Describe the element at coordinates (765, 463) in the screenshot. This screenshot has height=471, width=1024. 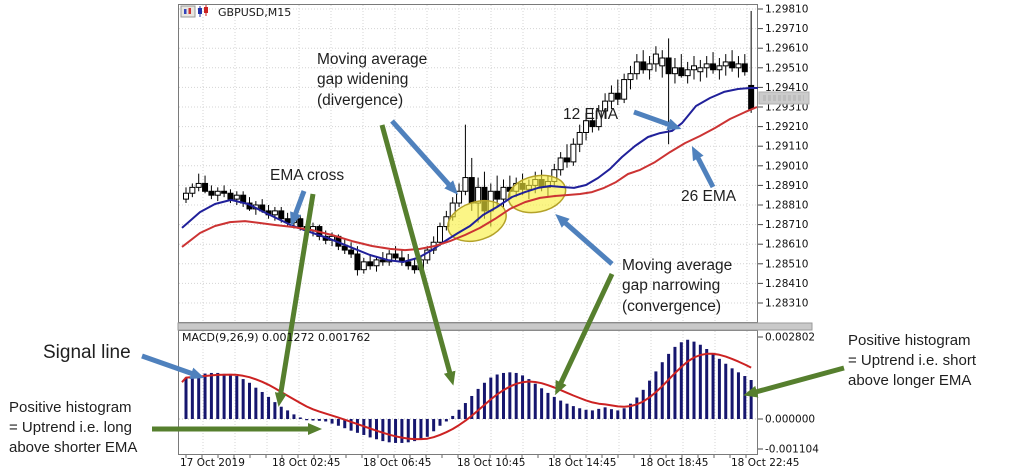
I see `date-label: 18 Oct 22:45` at that location.